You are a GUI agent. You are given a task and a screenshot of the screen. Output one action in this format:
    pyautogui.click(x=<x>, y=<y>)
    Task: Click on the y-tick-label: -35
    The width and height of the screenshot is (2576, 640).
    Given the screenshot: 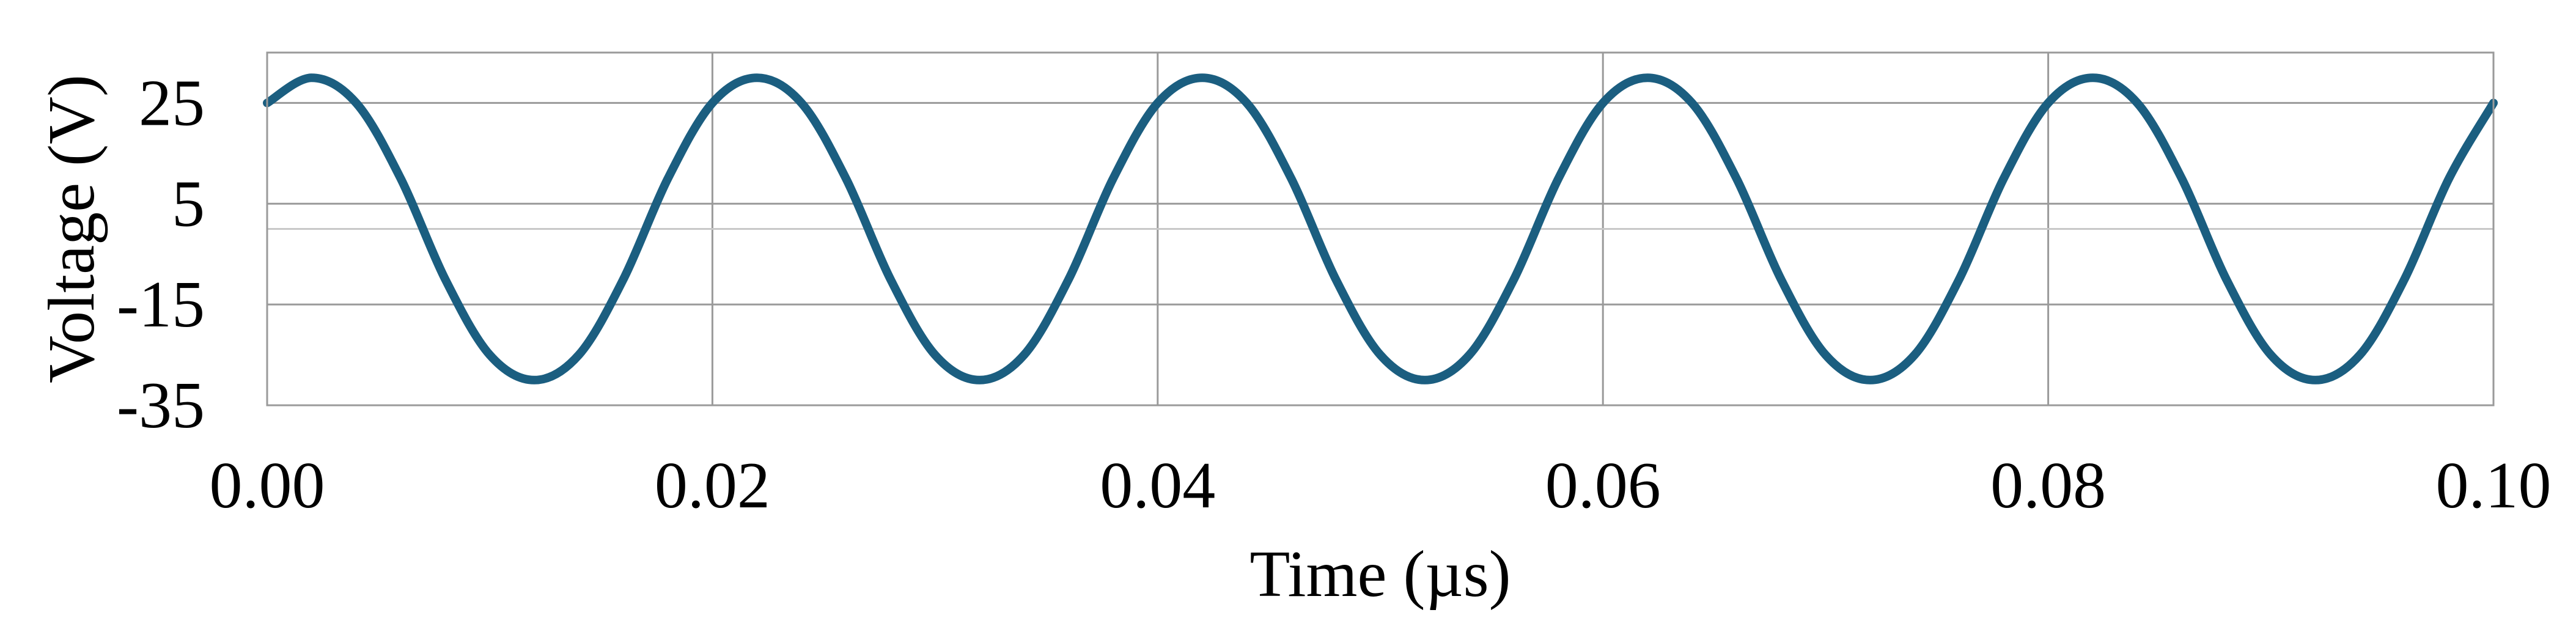 What is the action you would take?
    pyautogui.click(x=161, y=405)
    